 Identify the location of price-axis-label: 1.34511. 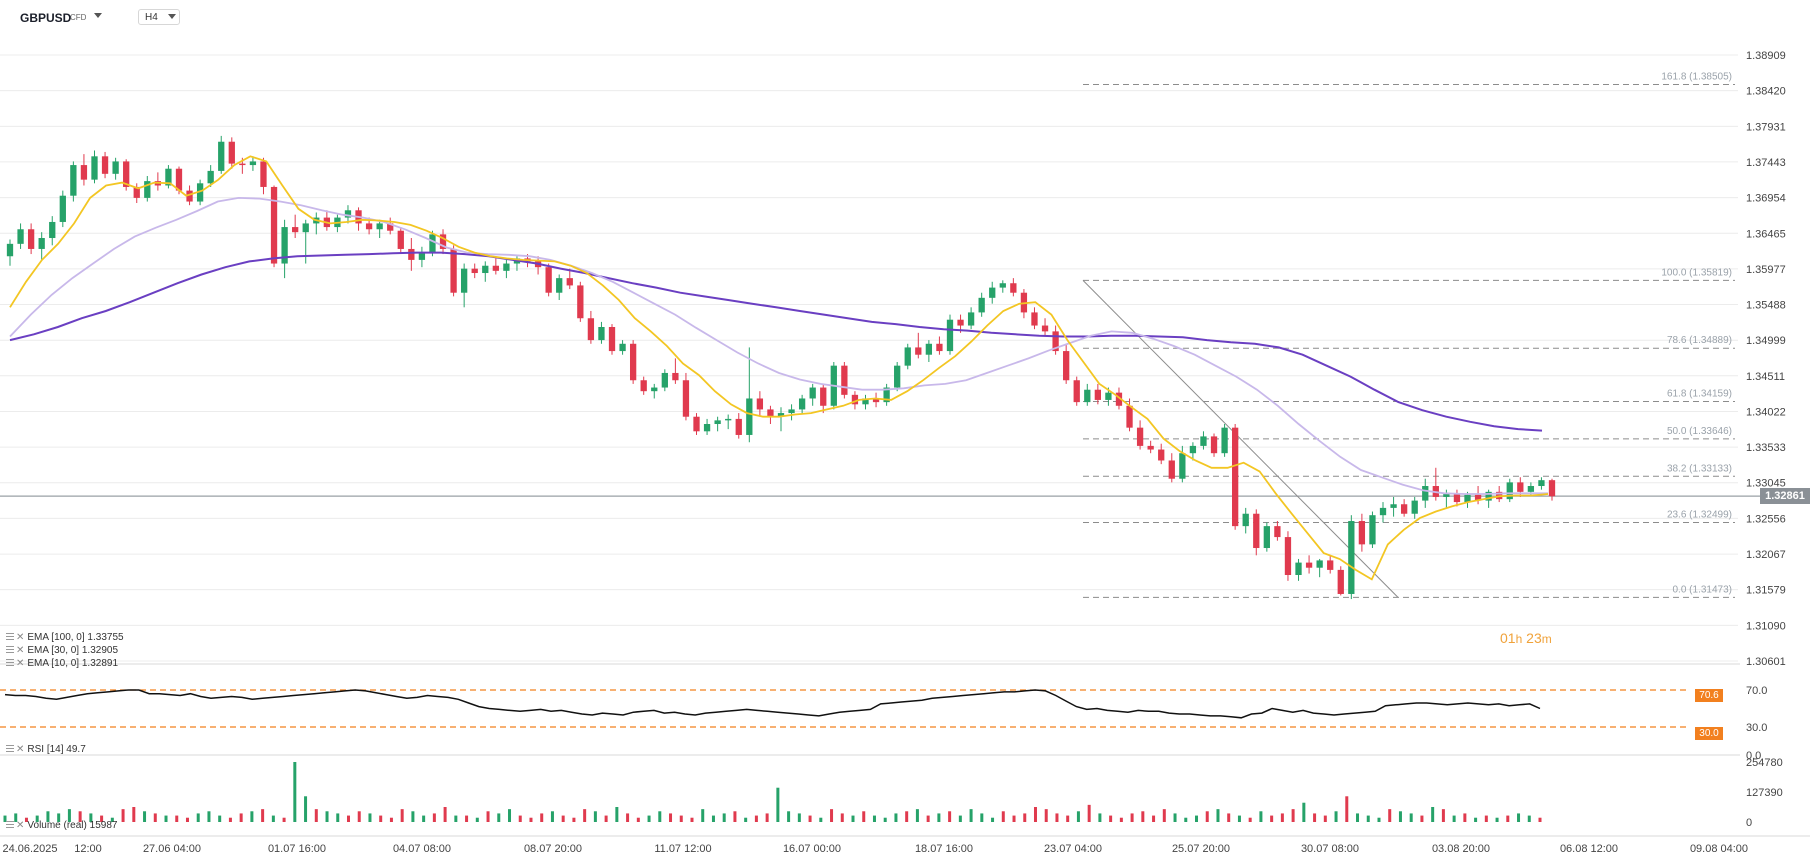
(1765, 377).